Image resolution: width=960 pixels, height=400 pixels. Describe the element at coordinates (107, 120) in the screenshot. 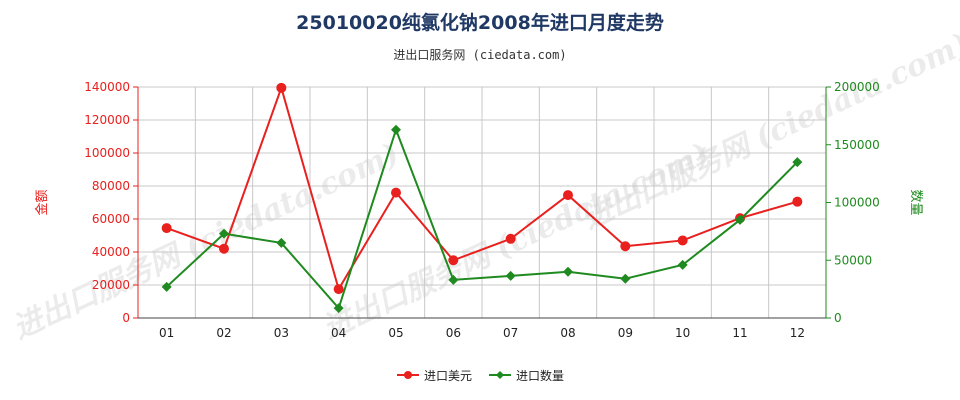

I see `left-tick-label-6: 120000` at that location.